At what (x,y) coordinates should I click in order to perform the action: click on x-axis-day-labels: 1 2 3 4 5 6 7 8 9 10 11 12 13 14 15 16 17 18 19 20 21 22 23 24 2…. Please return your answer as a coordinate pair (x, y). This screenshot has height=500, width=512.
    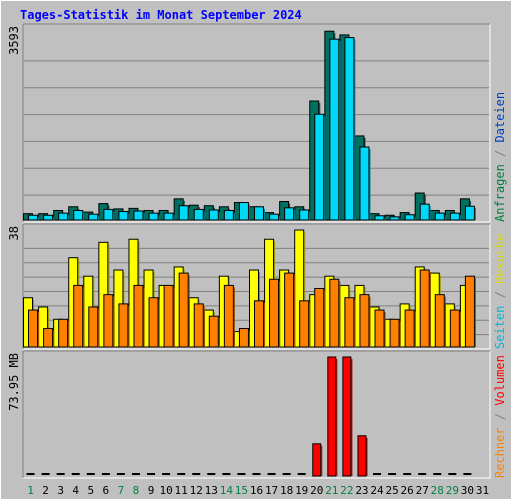
    Looking at the image, I should click on (258, 490).